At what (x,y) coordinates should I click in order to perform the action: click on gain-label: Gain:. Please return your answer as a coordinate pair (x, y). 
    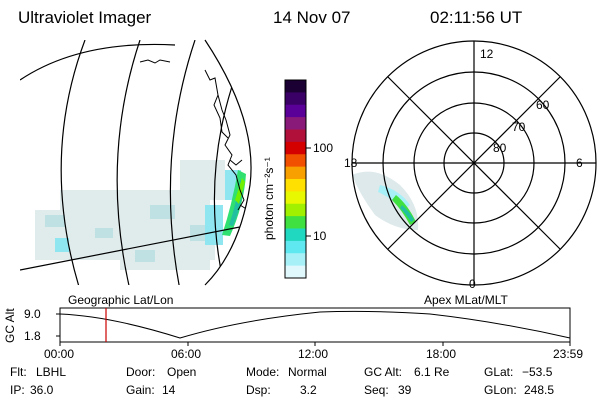
    Looking at the image, I should click on (140, 390).